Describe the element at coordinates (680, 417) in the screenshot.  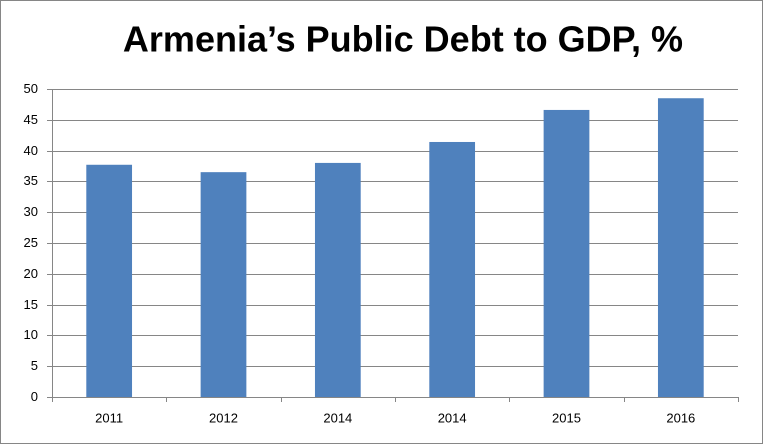
I see `x-tick-label: 2016` at that location.